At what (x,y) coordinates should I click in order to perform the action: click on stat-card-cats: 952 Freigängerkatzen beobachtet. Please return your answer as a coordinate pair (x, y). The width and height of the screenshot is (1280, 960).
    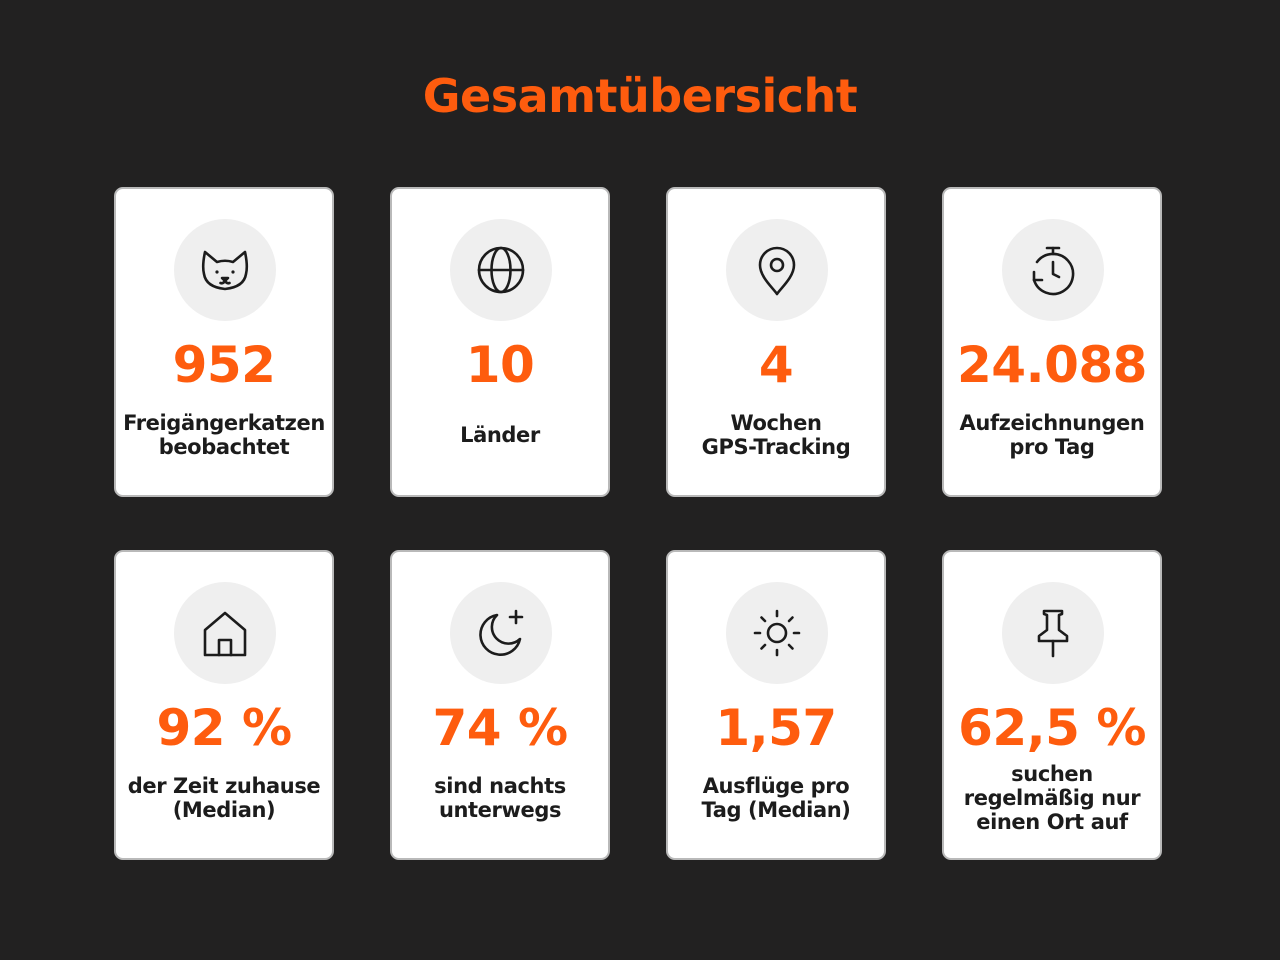
    Looking at the image, I should click on (224, 342).